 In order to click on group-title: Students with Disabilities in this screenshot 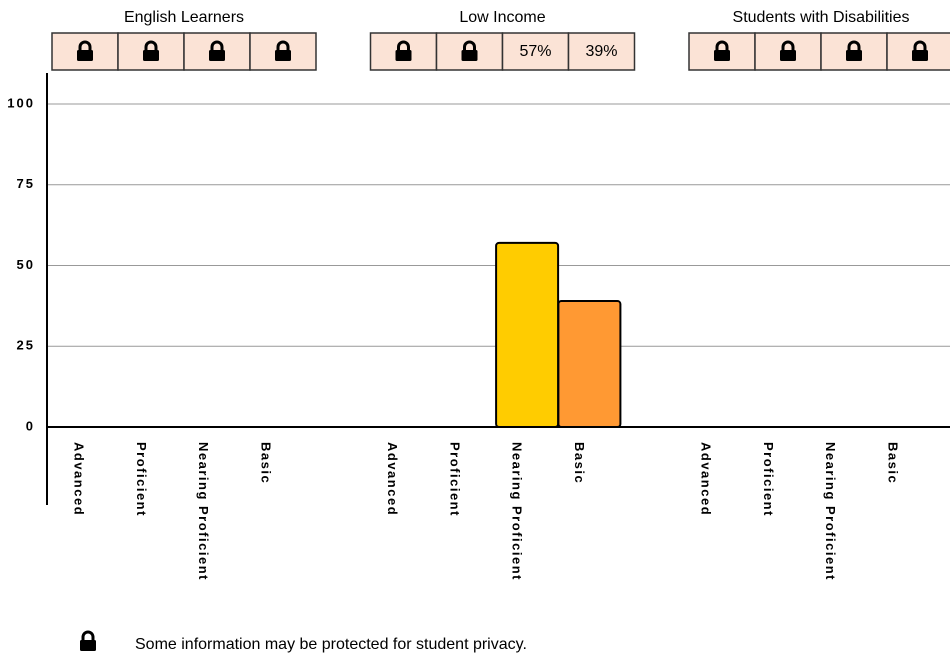, I will do `click(821, 17)`.